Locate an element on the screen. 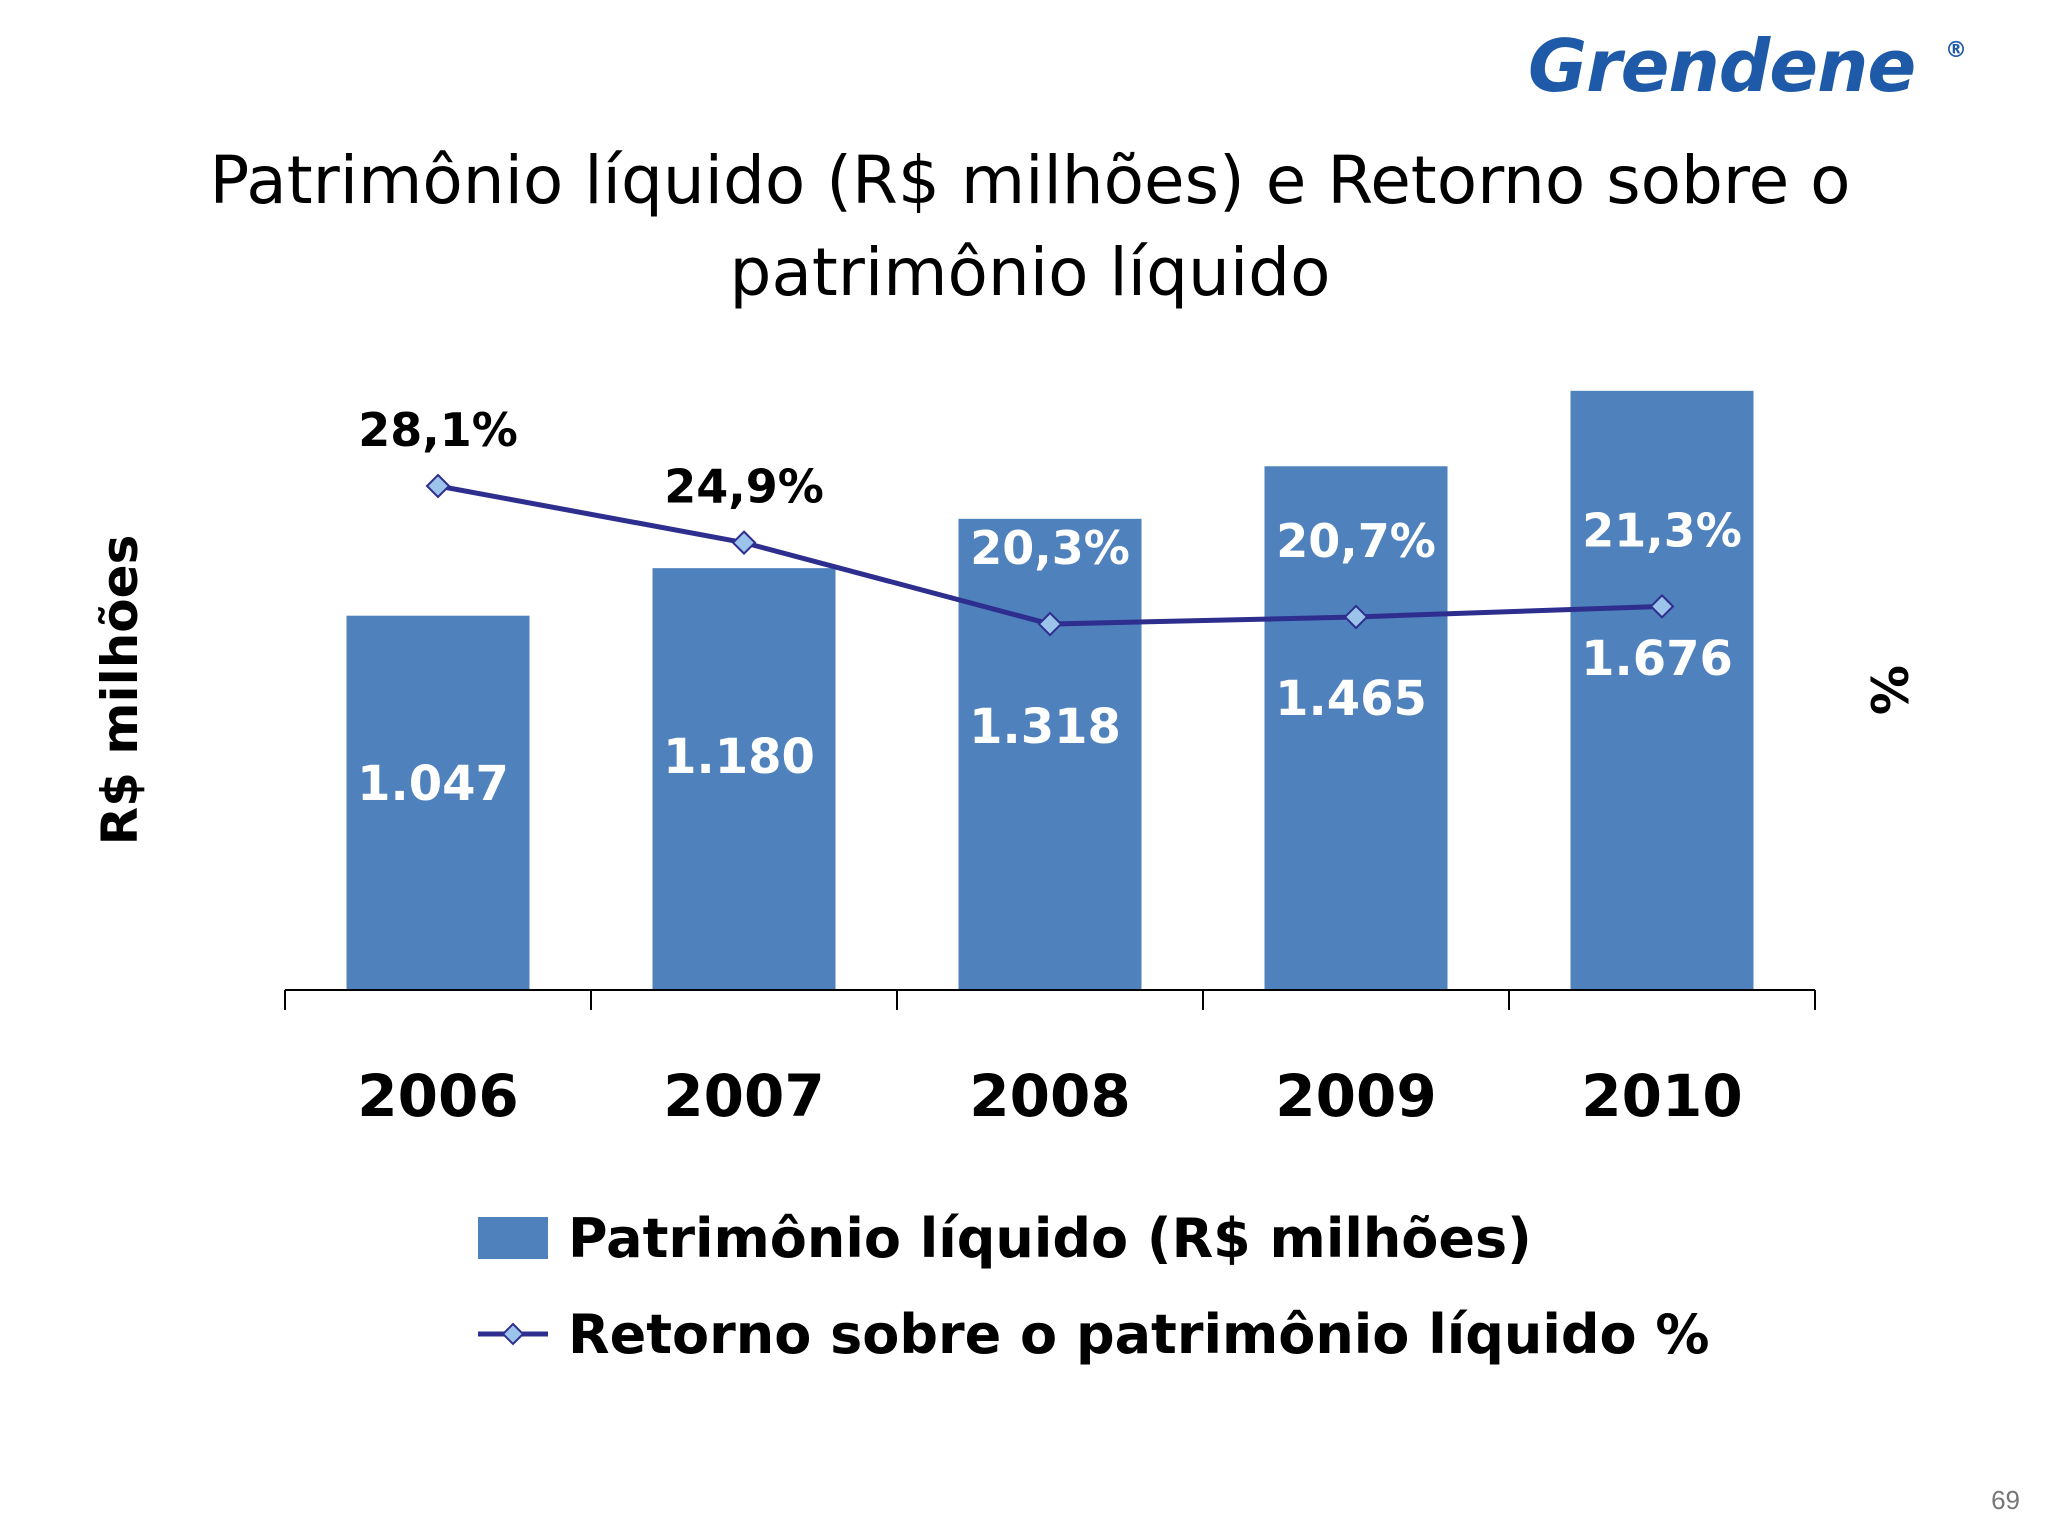  roe-marker-2006 is located at coordinates (438, 486).